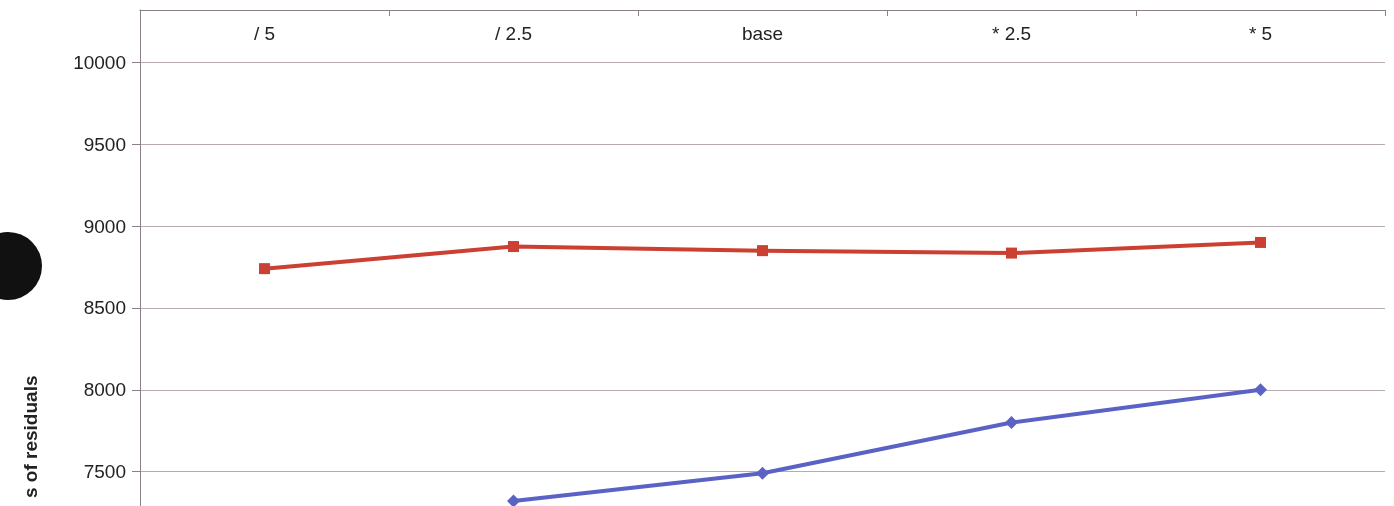  Describe the element at coordinates (513, 33) in the screenshot. I see `x-tick-label: / 2.5` at that location.